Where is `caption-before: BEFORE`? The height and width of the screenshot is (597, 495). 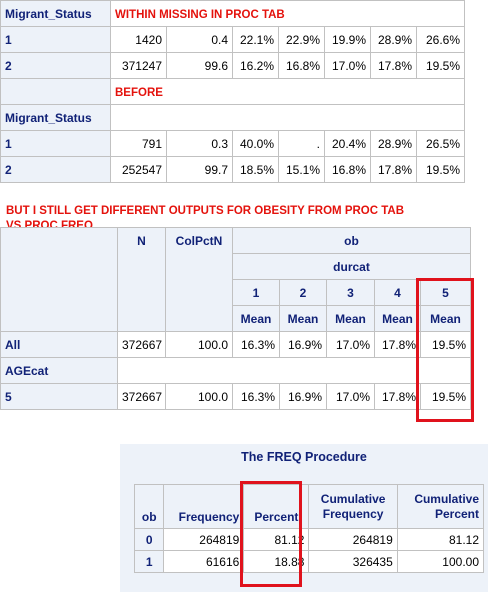
caption-before: BEFORE is located at coordinates (139, 92).